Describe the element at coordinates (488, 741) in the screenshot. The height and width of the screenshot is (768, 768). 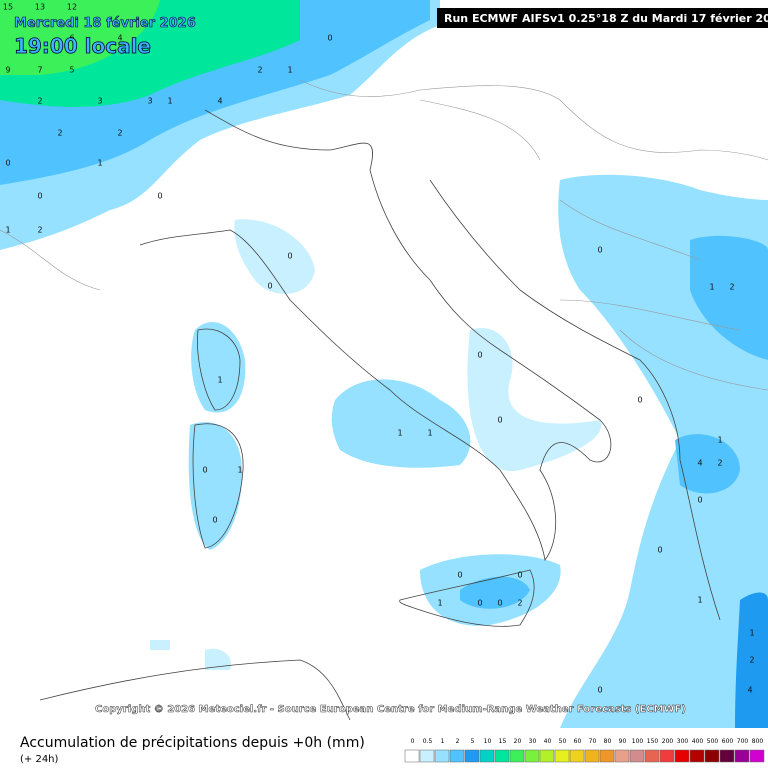
I see `legend-tick-label: 10` at that location.